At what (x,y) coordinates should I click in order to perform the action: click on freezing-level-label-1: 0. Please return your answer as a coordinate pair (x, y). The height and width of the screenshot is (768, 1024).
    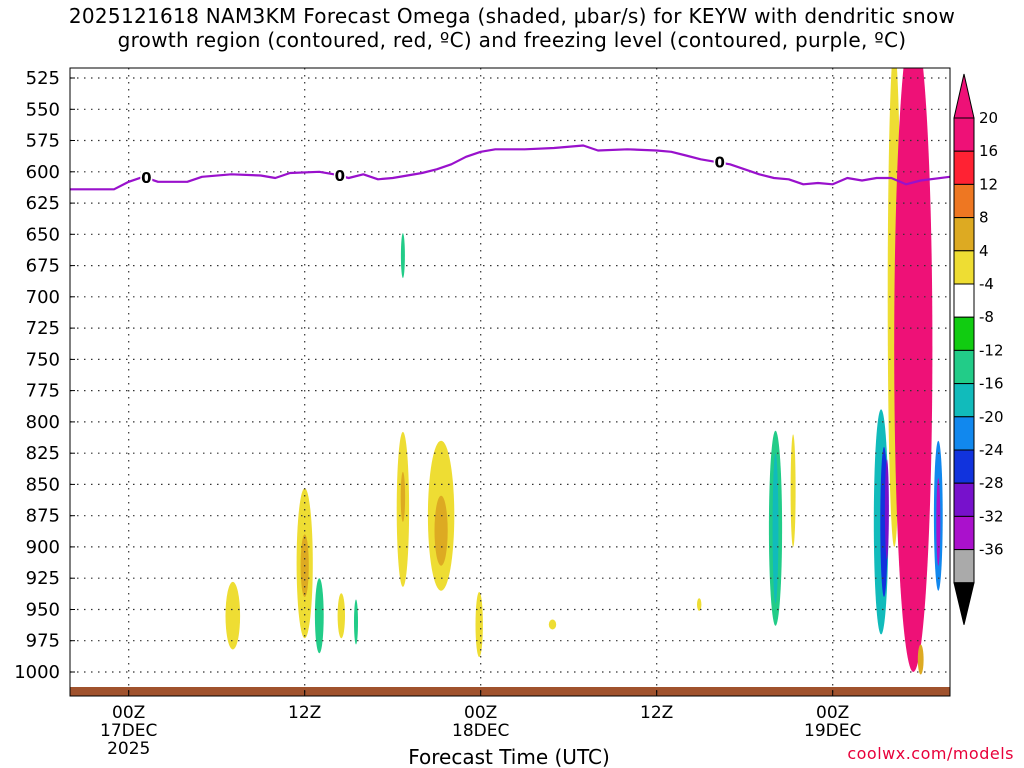
    Looking at the image, I should click on (340, 176).